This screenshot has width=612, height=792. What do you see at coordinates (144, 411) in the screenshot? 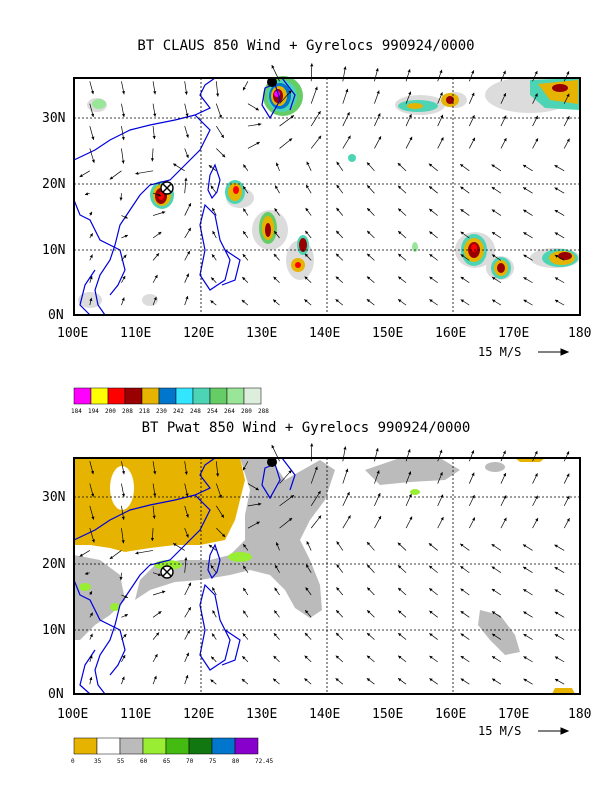
I see `colorbar-label: 218` at bounding box center [144, 411].